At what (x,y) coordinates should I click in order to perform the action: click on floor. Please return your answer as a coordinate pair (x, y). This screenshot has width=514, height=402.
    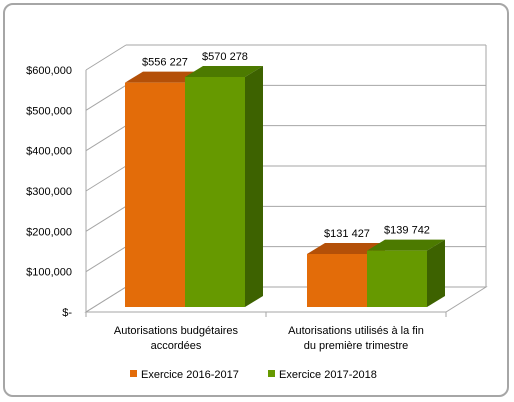
    Looking at the image, I should click on (286, 299).